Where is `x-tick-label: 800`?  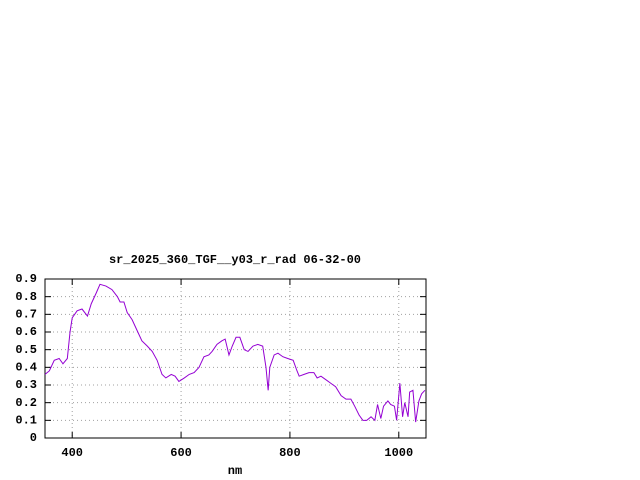 x-tick-label: 800 is located at coordinates (290, 453).